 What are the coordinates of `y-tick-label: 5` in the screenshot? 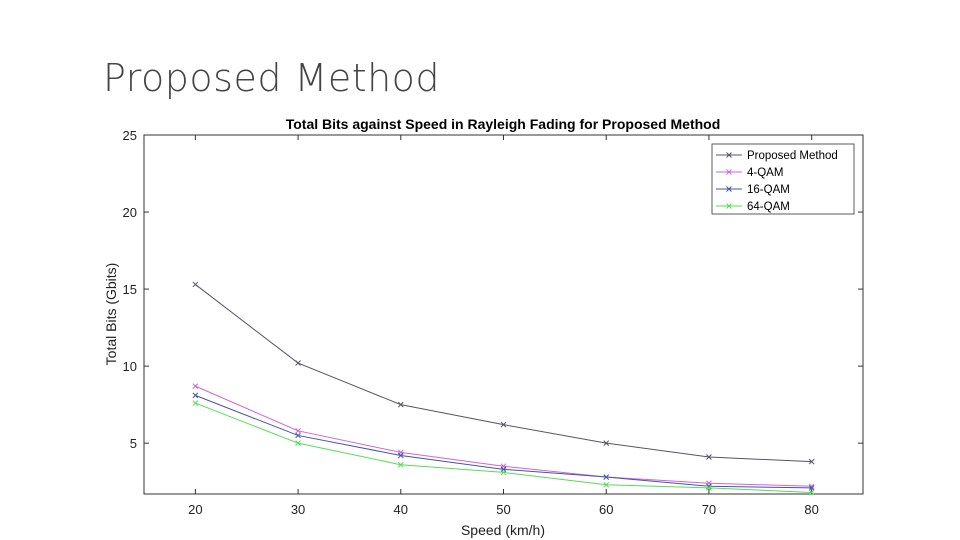 It's located at (133, 443).